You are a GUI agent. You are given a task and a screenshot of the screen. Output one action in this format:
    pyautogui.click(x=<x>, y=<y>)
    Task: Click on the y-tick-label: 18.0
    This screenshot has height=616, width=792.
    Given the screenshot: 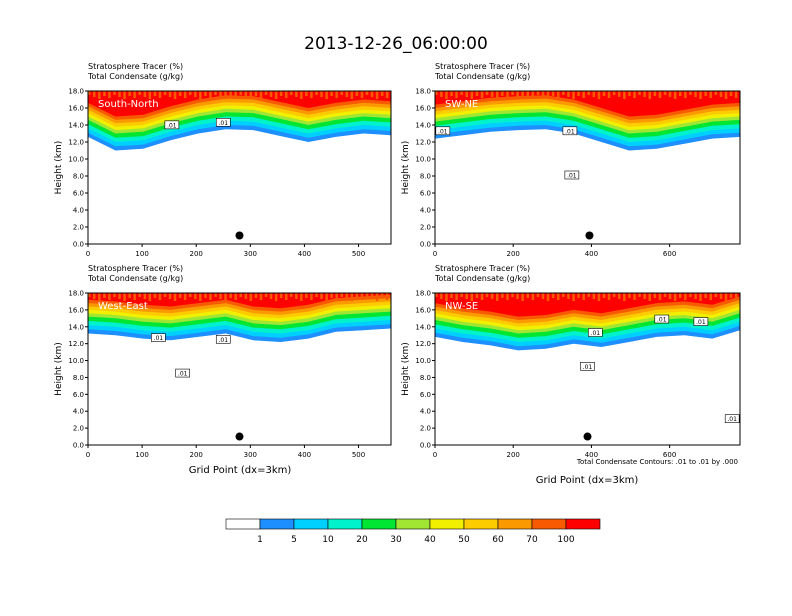 What is the action you would take?
    pyautogui.click(x=423, y=92)
    